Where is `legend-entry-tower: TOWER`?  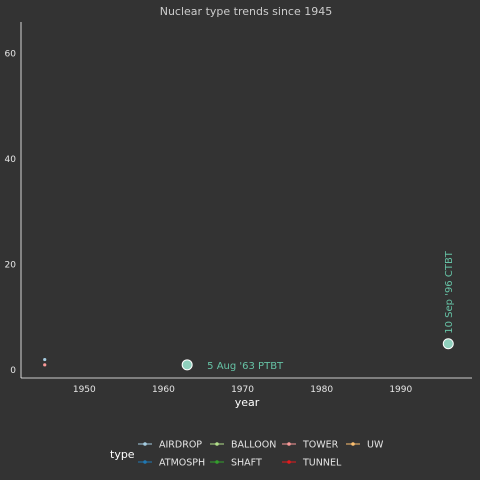
legend-entry-tower: TOWER is located at coordinates (310, 445).